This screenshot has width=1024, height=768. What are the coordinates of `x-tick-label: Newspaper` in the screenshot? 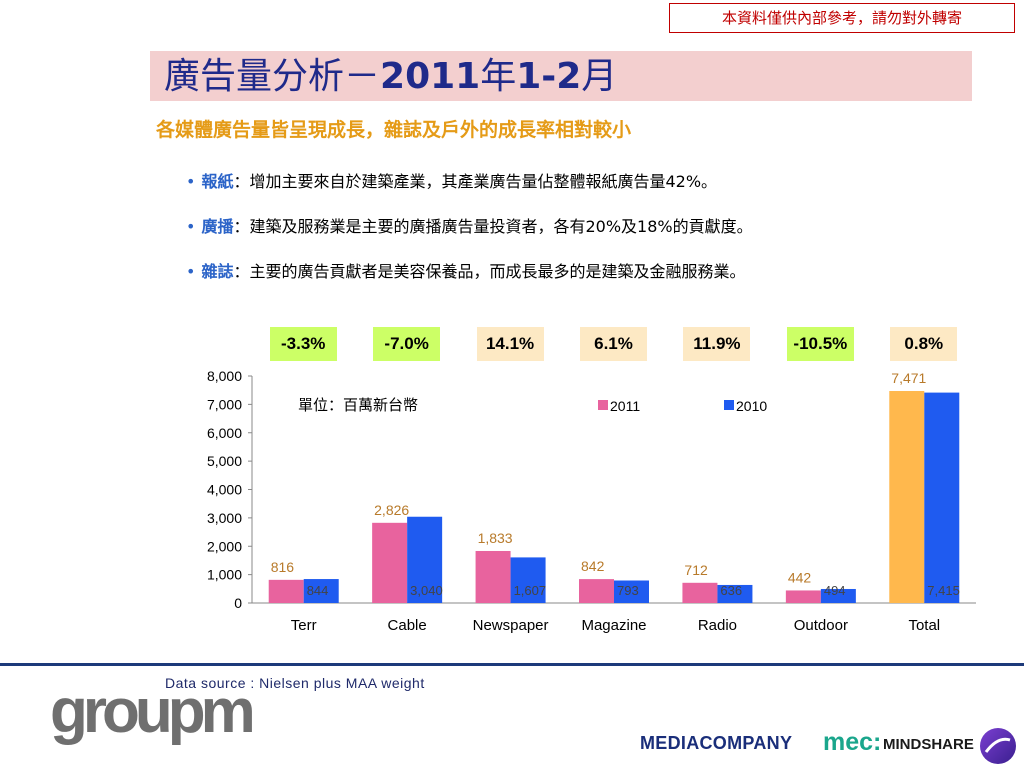 It's located at (511, 625).